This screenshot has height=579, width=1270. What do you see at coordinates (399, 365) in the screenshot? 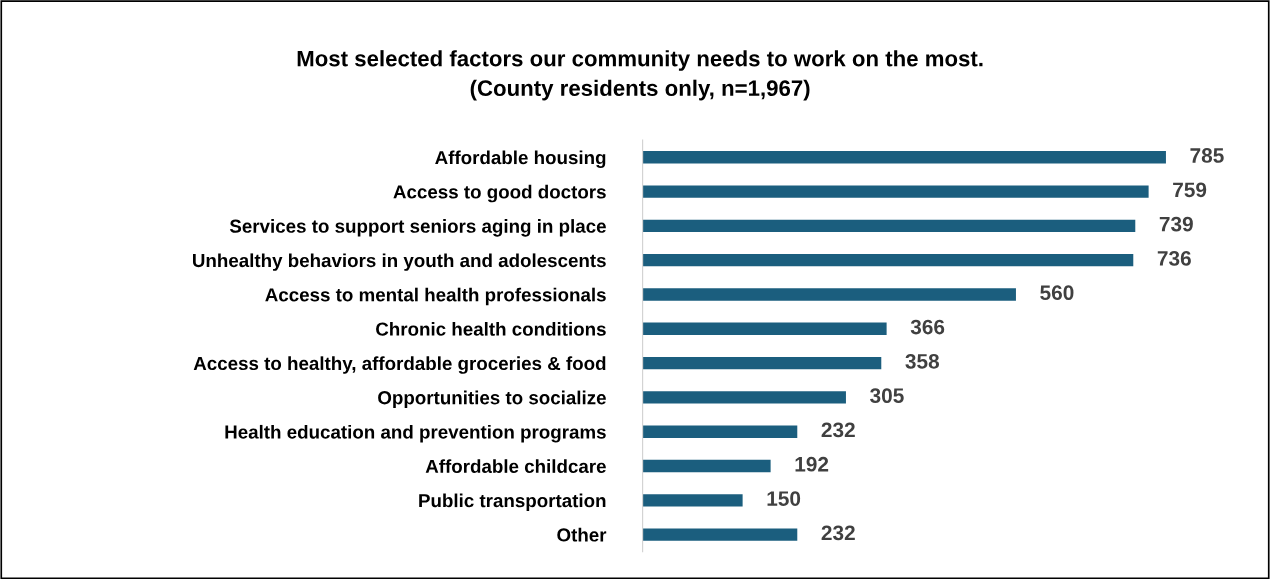
I see `y-tick-label: Access to healthy, affordable groceries & food` at bounding box center [399, 365].